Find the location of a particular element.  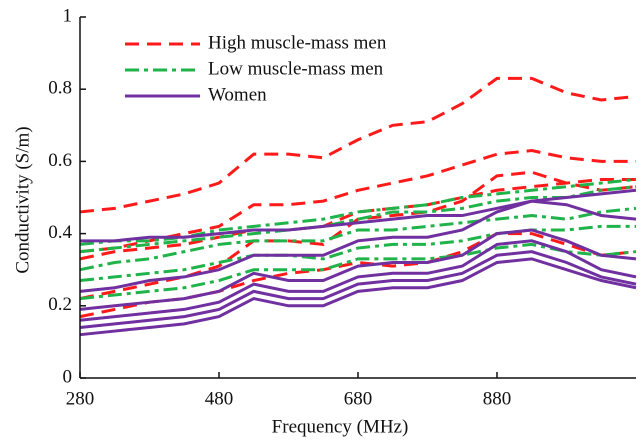

y-tick-label: 0.6 is located at coordinates (60, 160).